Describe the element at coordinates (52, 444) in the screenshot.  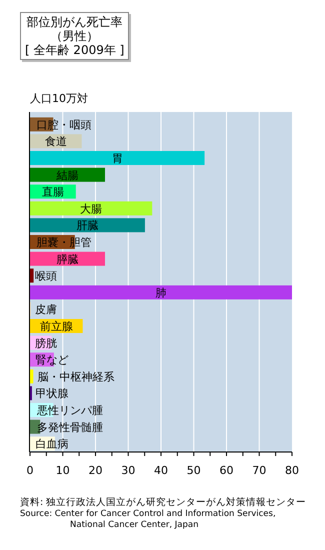
I see `y-tick-label: 白血病` at that location.